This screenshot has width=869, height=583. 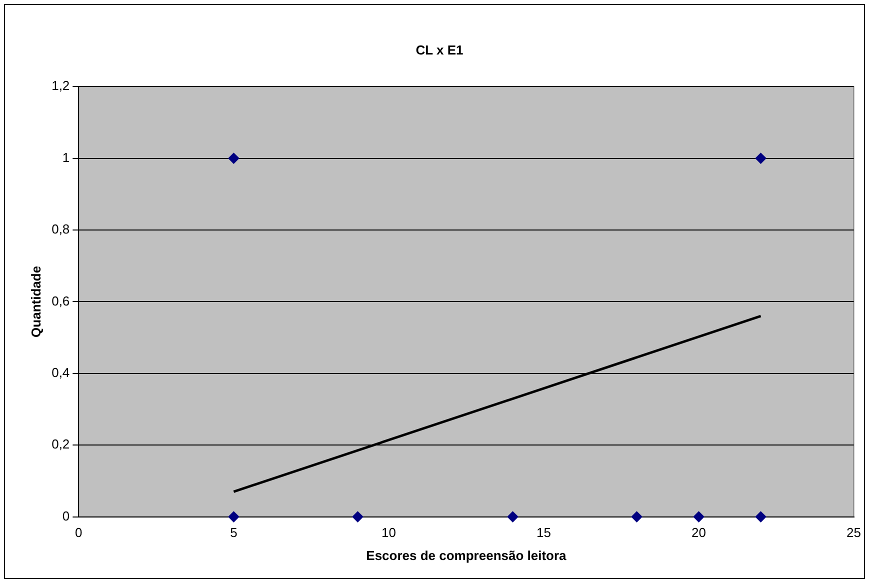 I want to click on y-axis-title: Quantidade, so click(x=36, y=302).